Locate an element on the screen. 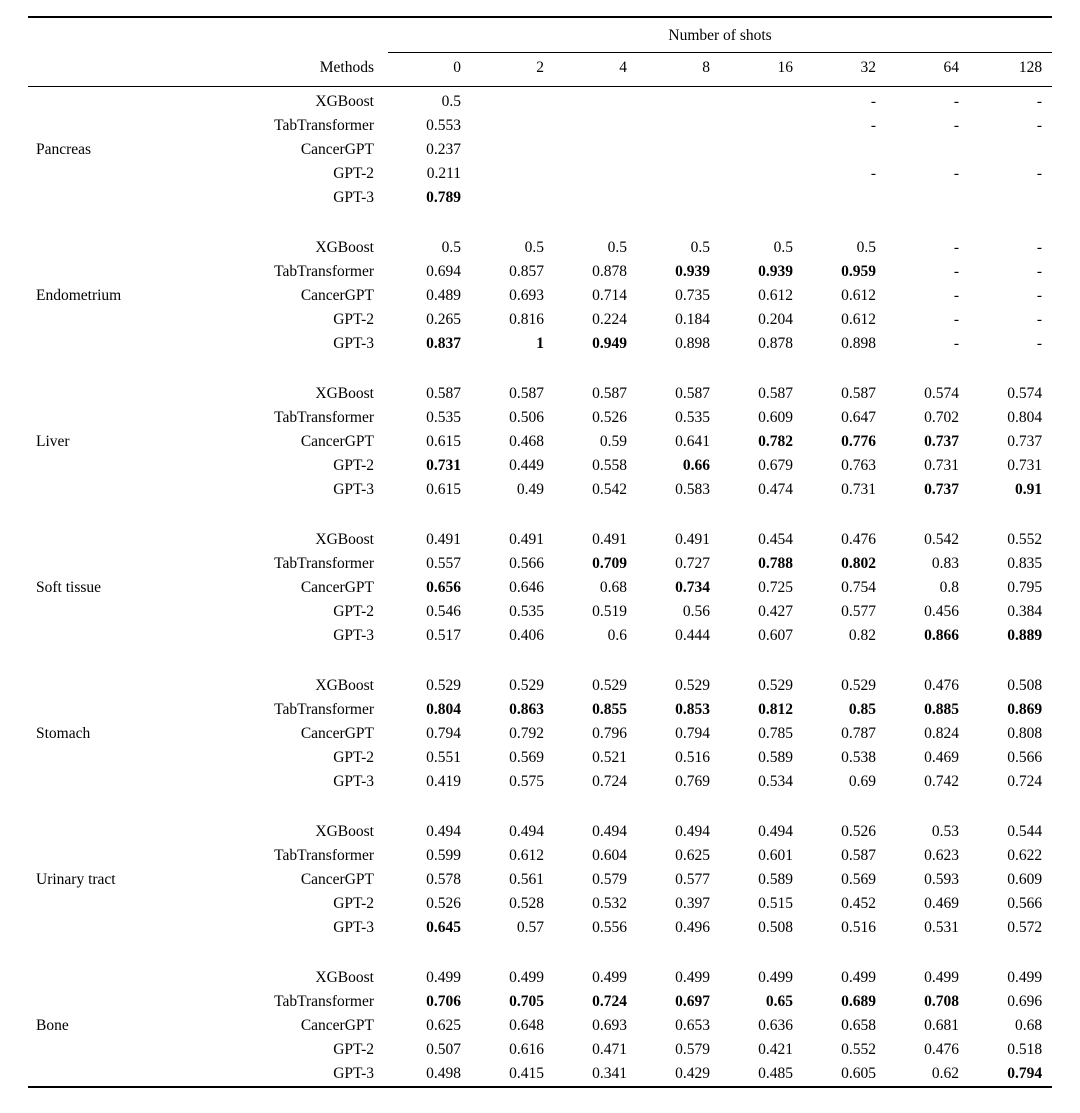 Image resolution: width=1080 pixels, height=1113 pixels. value-cell: 0.607 is located at coordinates (775, 635).